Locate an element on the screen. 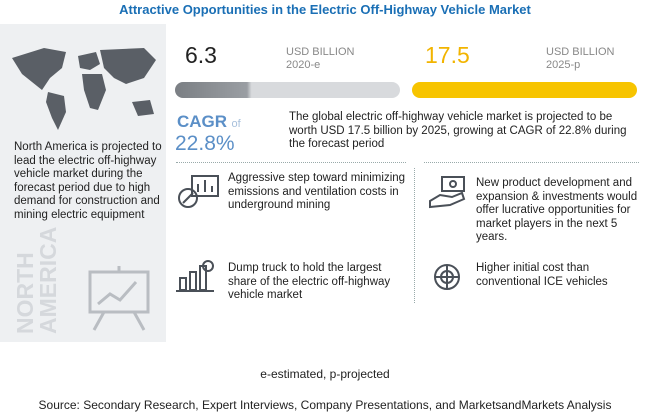  cagr: CAGR of is located at coordinates (209, 122).